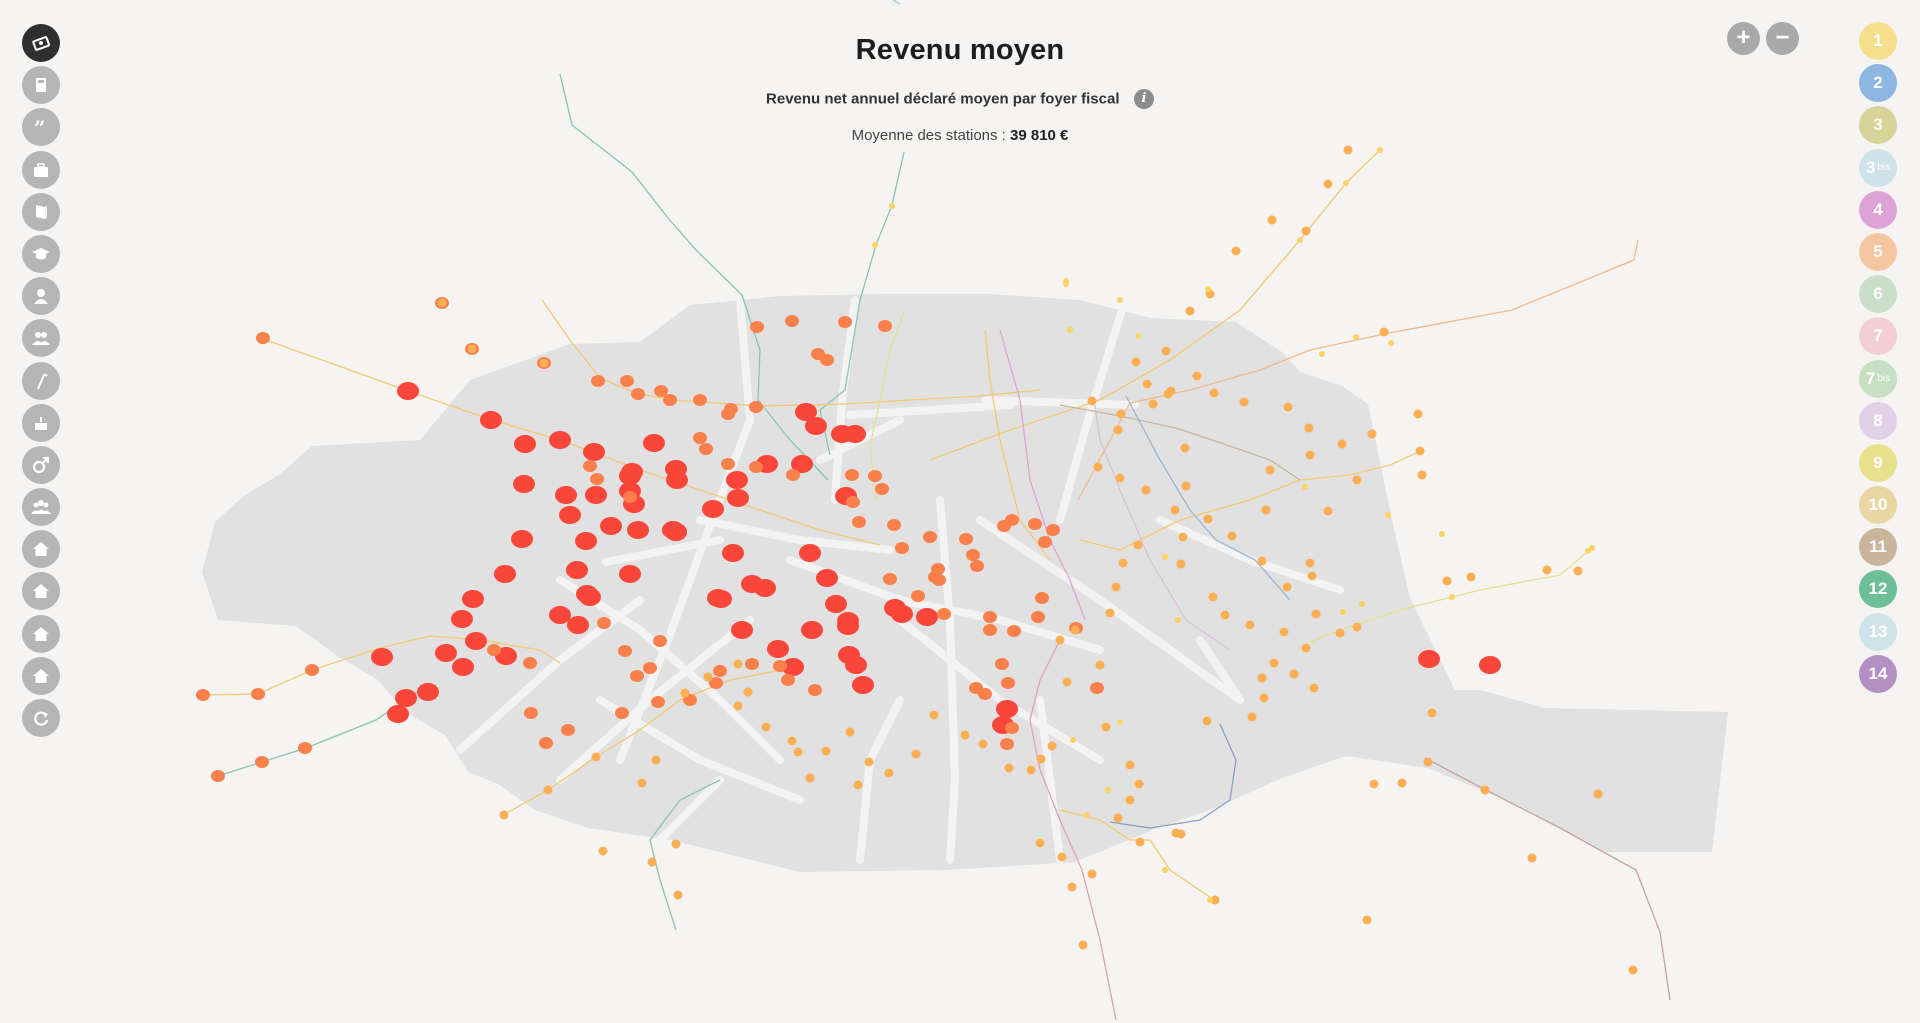  I want to click on metro-line-1: 1, so click(1878, 41).